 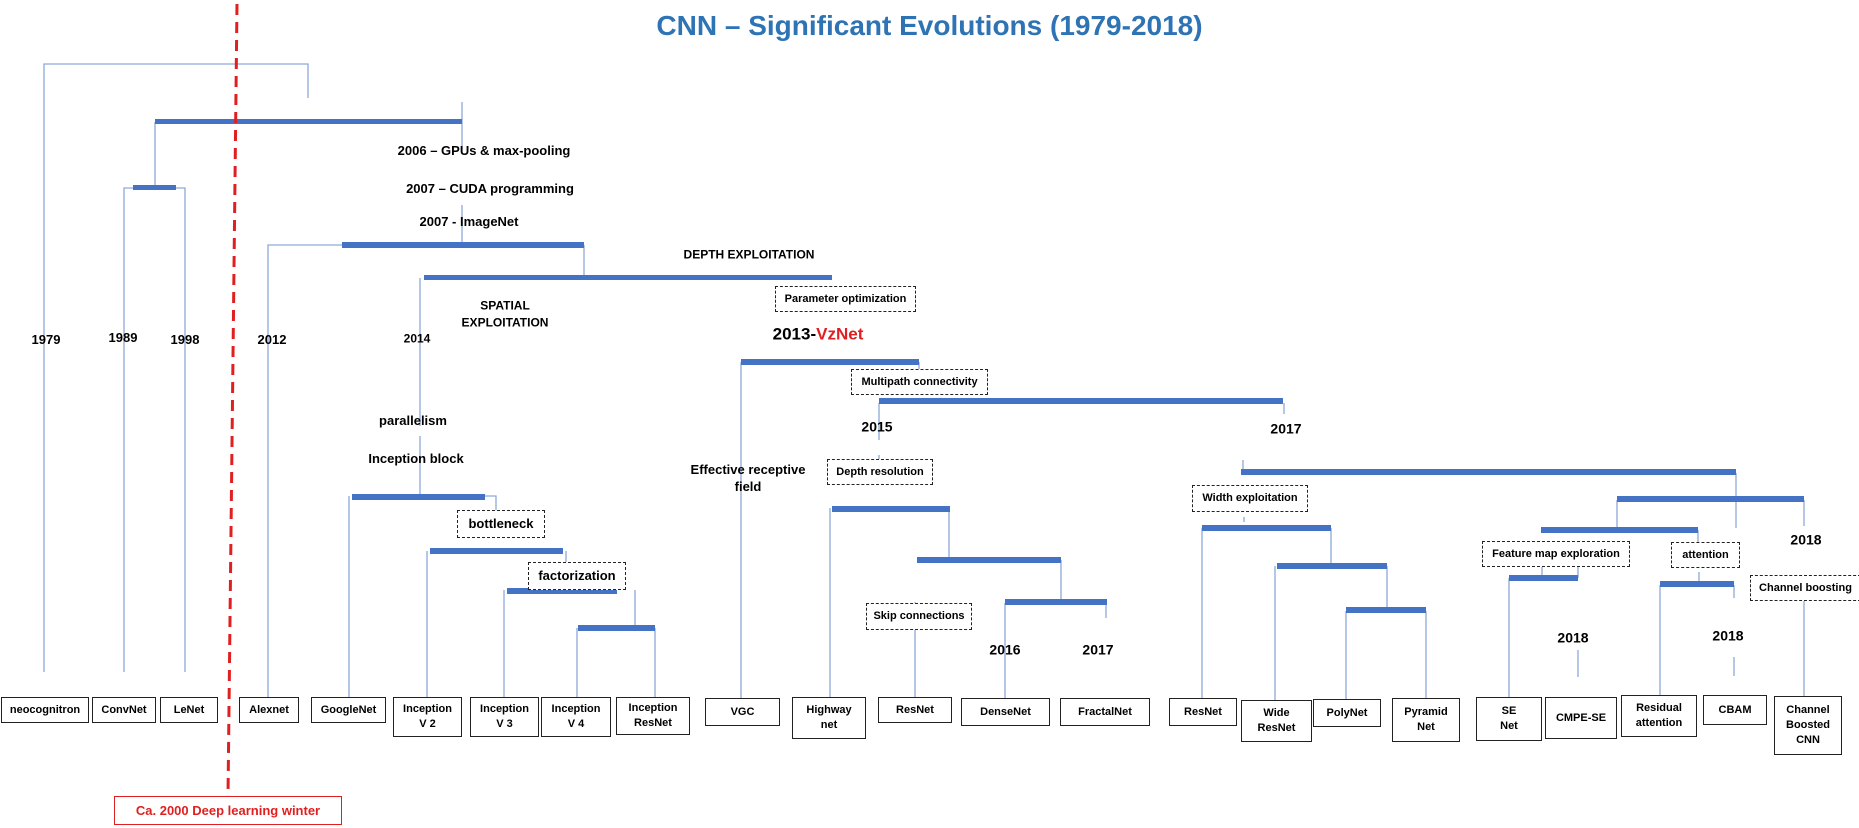 I want to click on year-2017-a: 2017, so click(x=1286, y=428).